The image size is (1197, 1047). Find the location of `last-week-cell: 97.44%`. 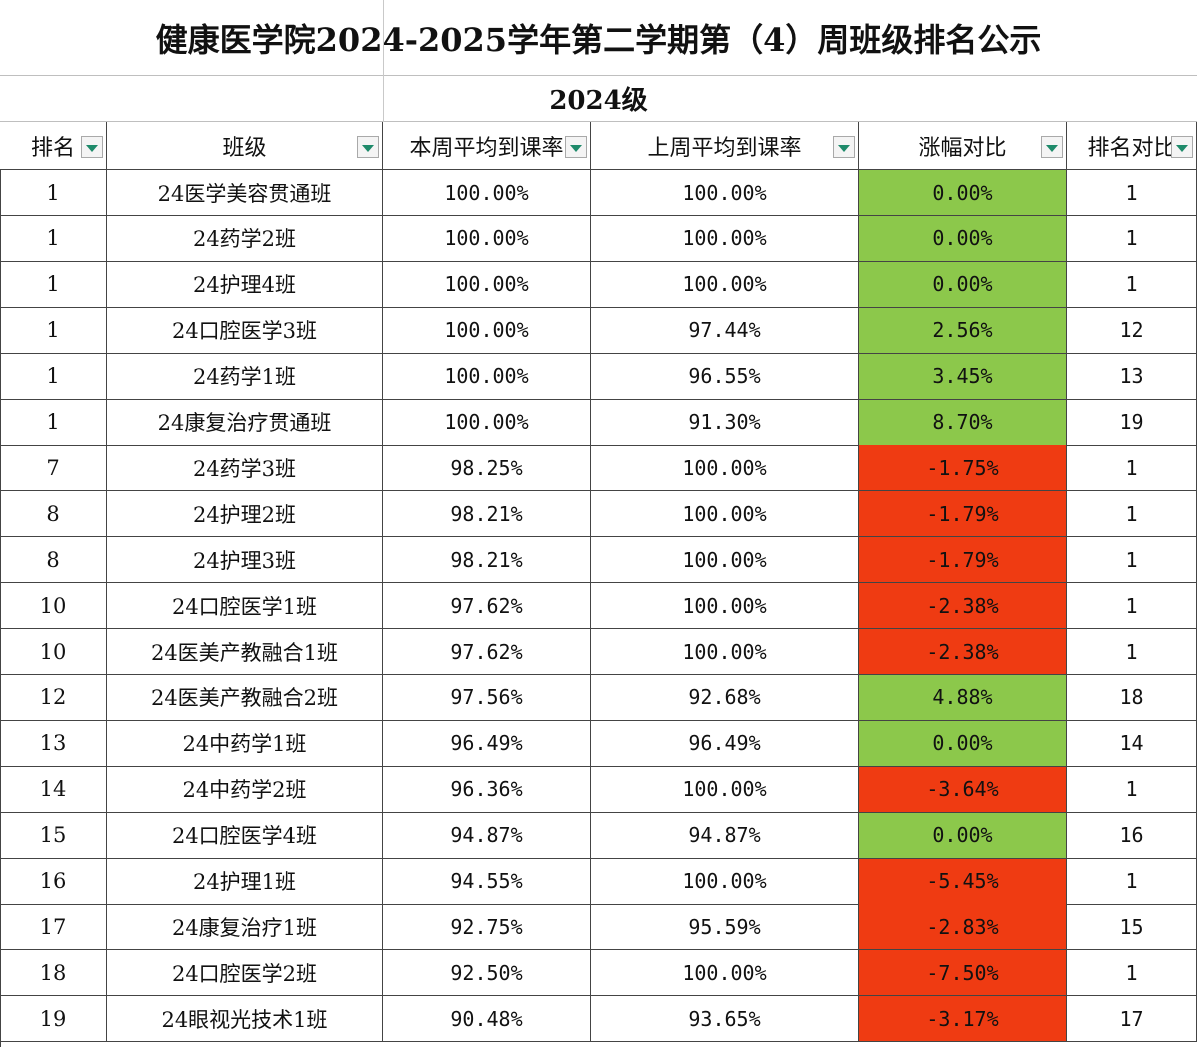

last-week-cell: 97.44% is located at coordinates (725, 330).